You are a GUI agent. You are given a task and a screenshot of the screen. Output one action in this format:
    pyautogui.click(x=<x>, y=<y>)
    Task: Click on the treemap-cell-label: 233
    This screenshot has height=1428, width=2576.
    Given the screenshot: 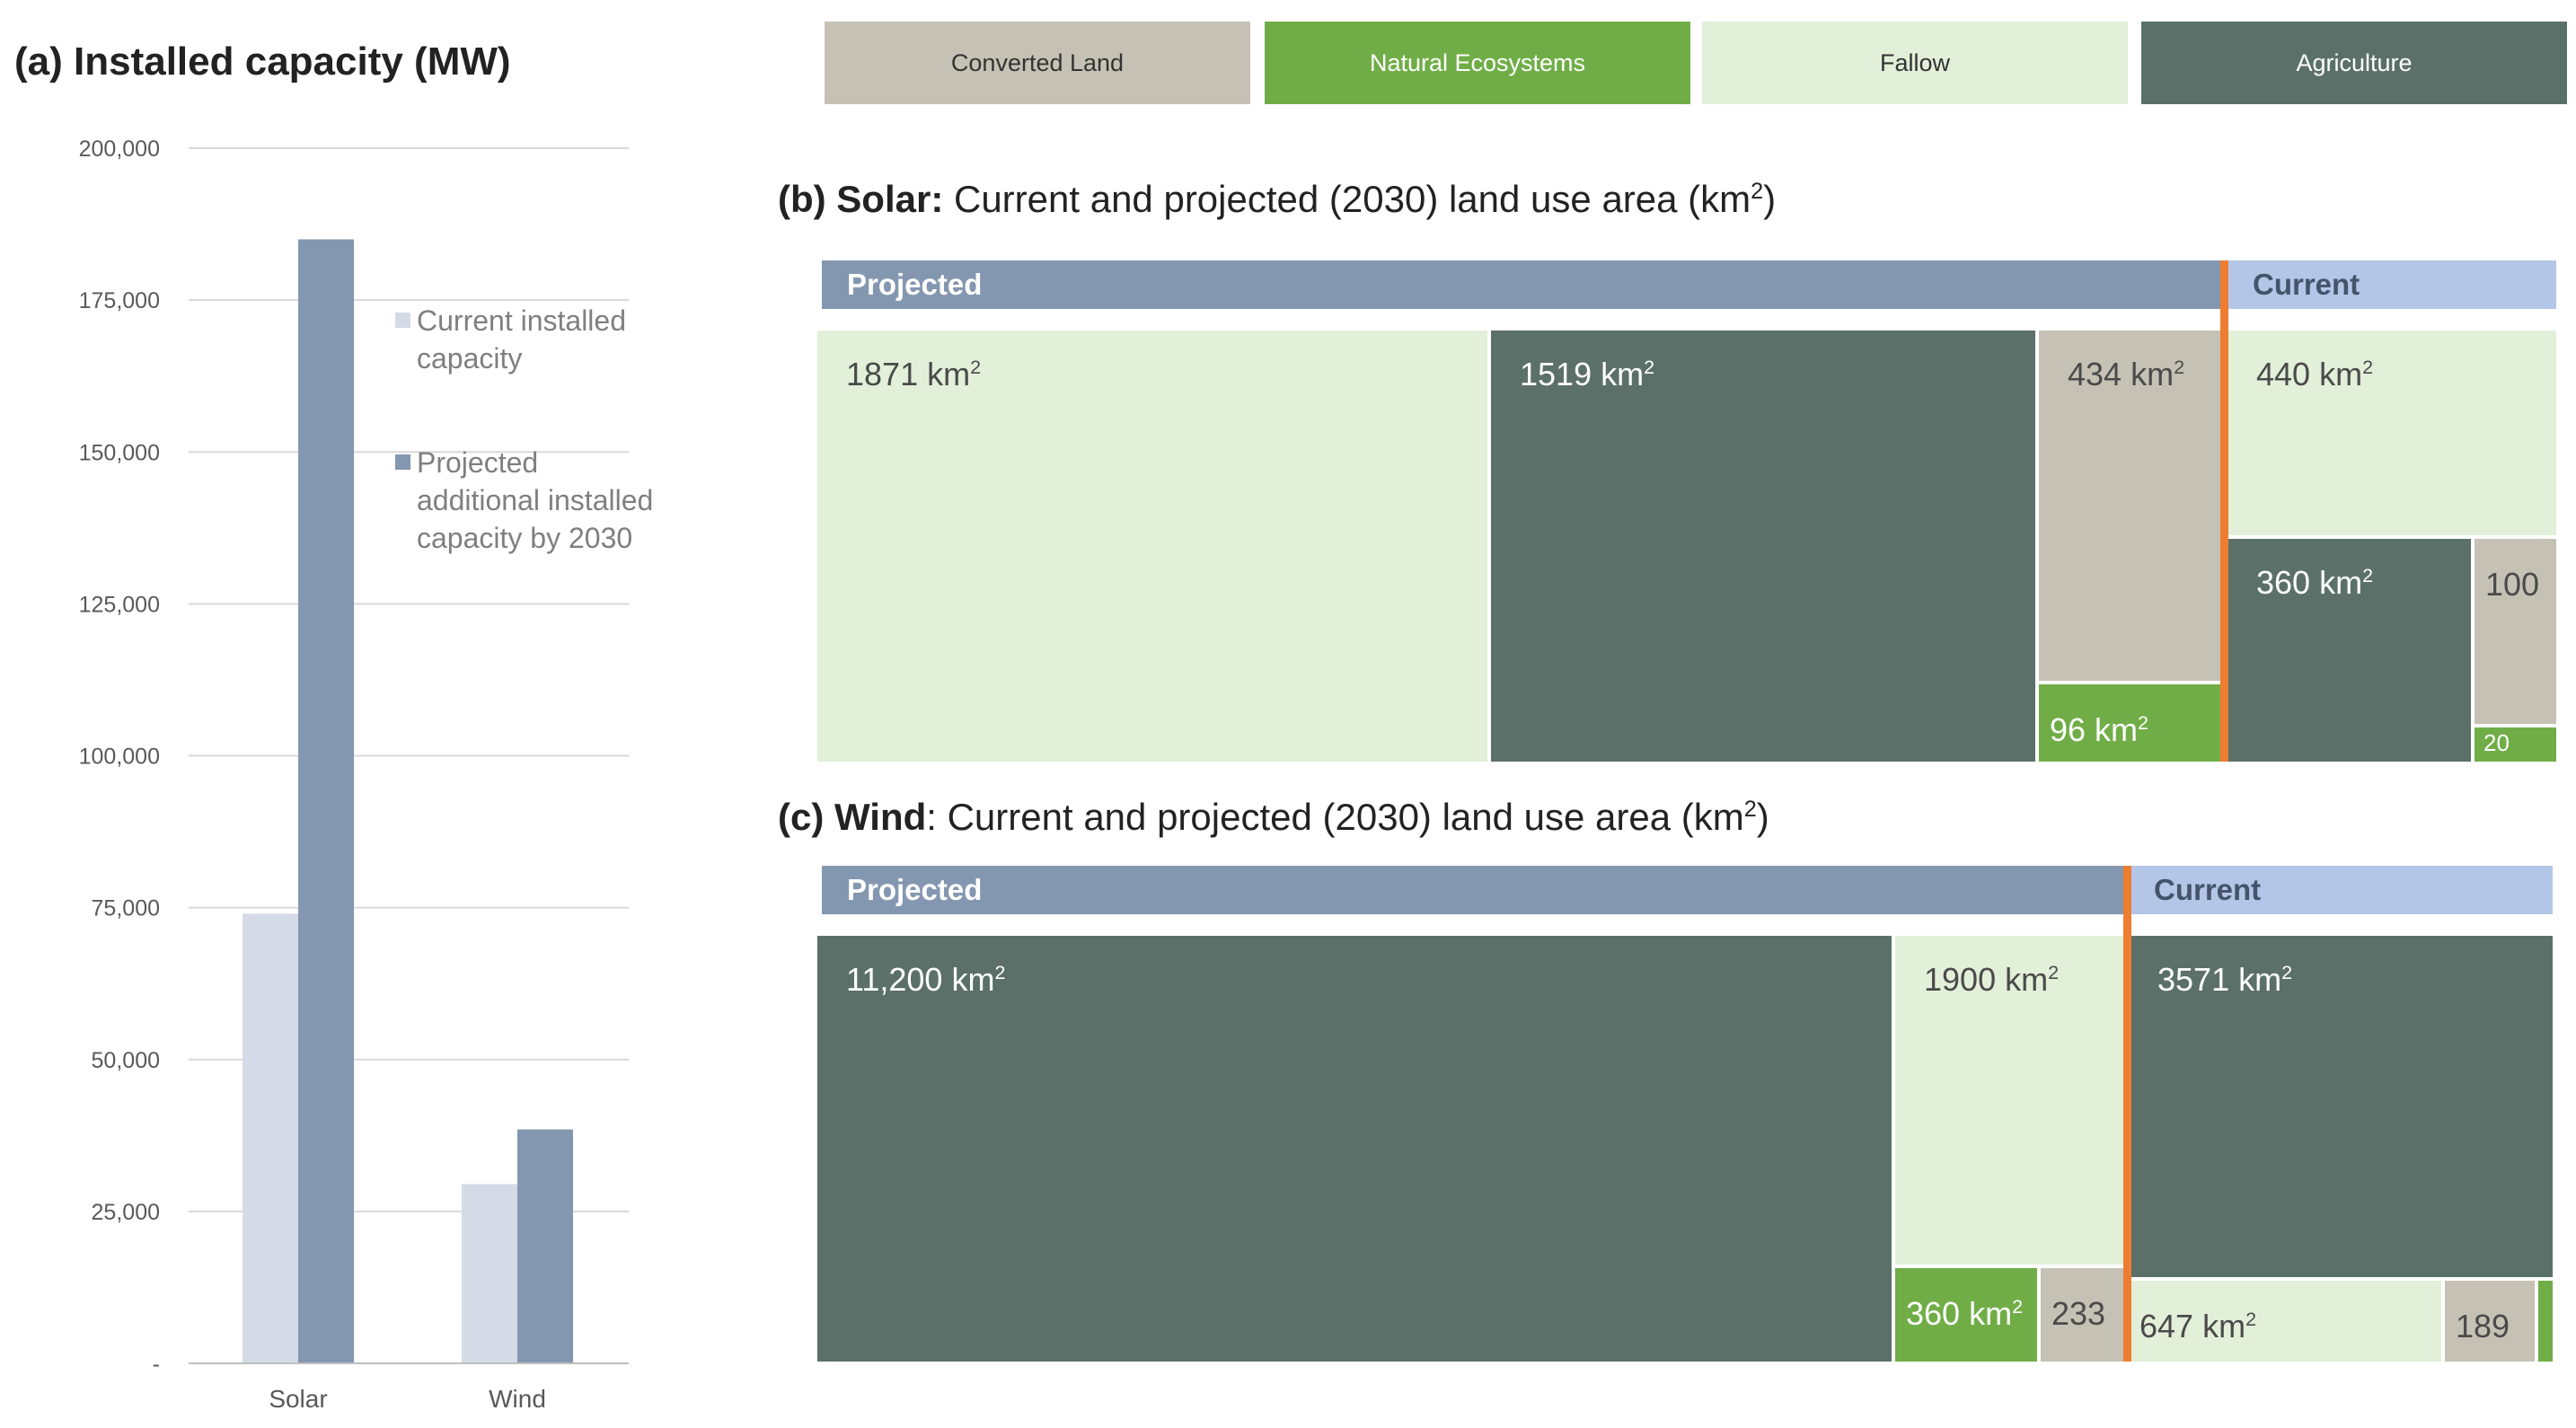 What is the action you would take?
    pyautogui.click(x=2078, y=1313)
    